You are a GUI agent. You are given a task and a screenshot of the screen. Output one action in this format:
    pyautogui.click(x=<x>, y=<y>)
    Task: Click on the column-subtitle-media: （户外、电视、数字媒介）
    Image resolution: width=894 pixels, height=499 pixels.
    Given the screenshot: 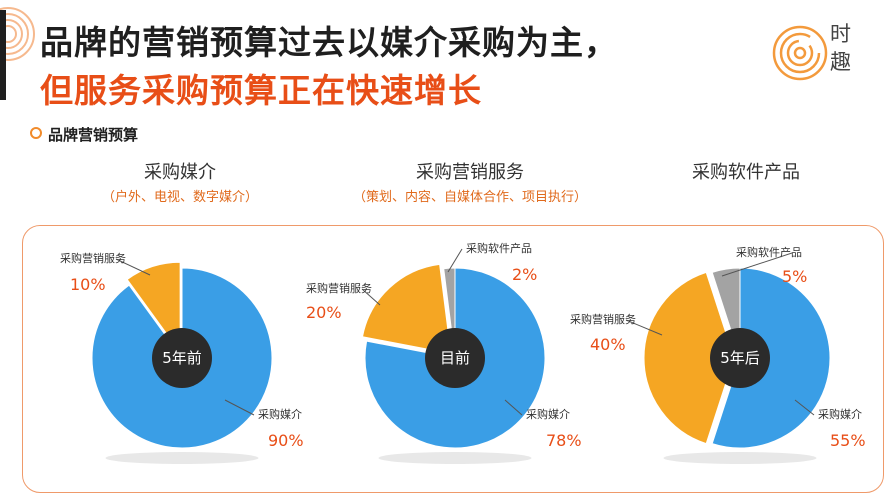 What is the action you would take?
    pyautogui.click(x=179, y=197)
    